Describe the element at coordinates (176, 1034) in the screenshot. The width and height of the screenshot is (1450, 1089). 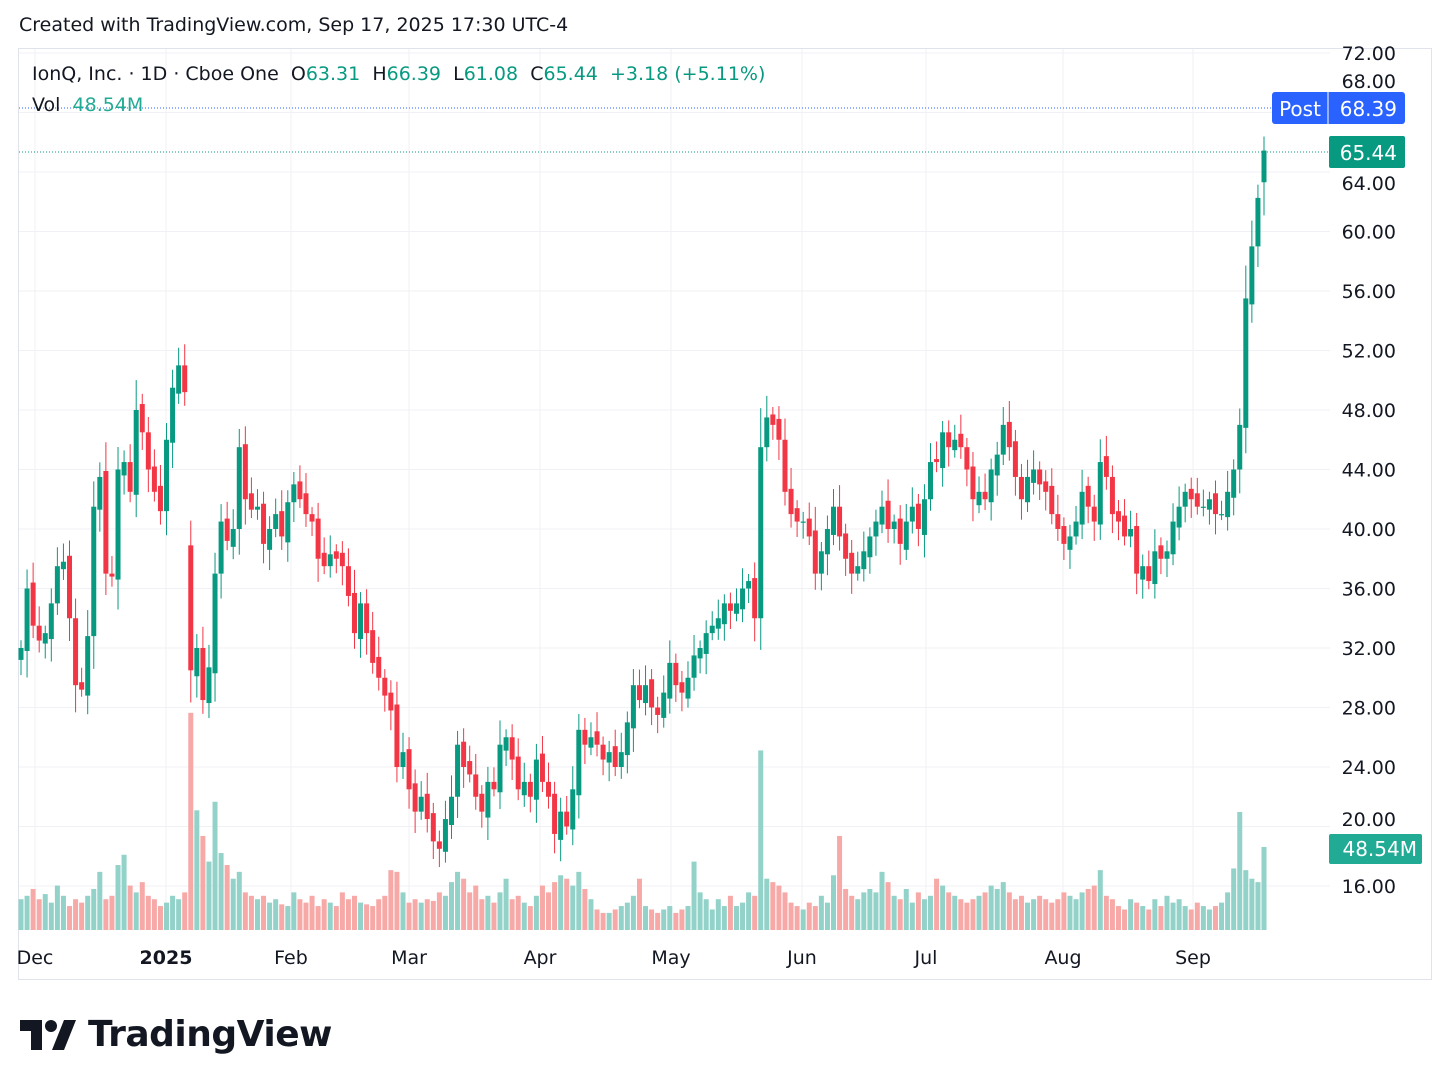
I see `tradingview-logo: TradingView` at that location.